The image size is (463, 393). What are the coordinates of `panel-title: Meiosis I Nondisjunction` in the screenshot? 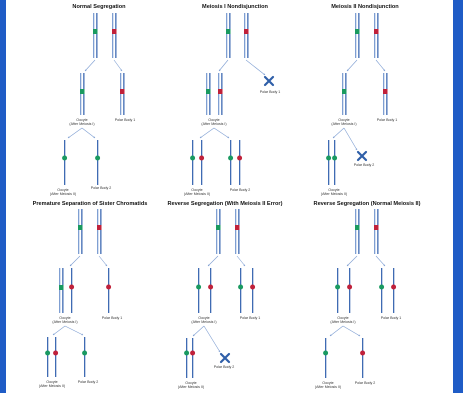 It's located at (235, 7).